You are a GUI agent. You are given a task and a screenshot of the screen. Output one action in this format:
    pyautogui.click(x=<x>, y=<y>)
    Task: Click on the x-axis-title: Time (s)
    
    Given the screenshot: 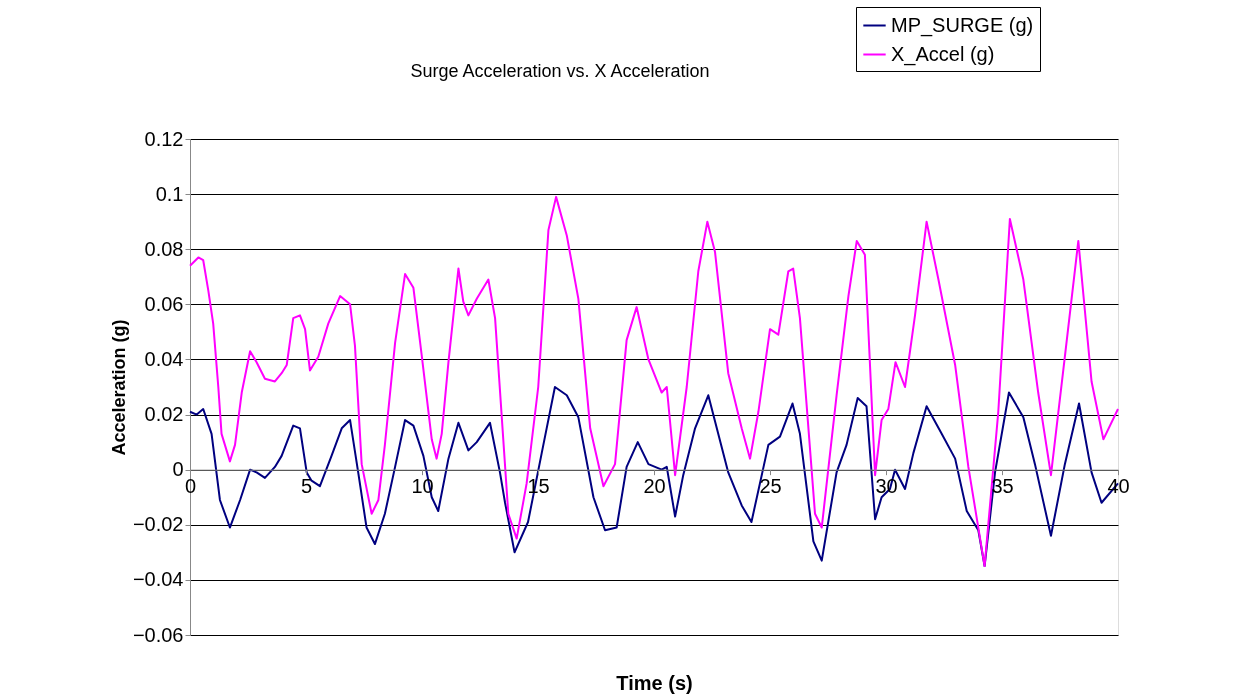 What is the action you would take?
    pyautogui.click(x=654, y=682)
    